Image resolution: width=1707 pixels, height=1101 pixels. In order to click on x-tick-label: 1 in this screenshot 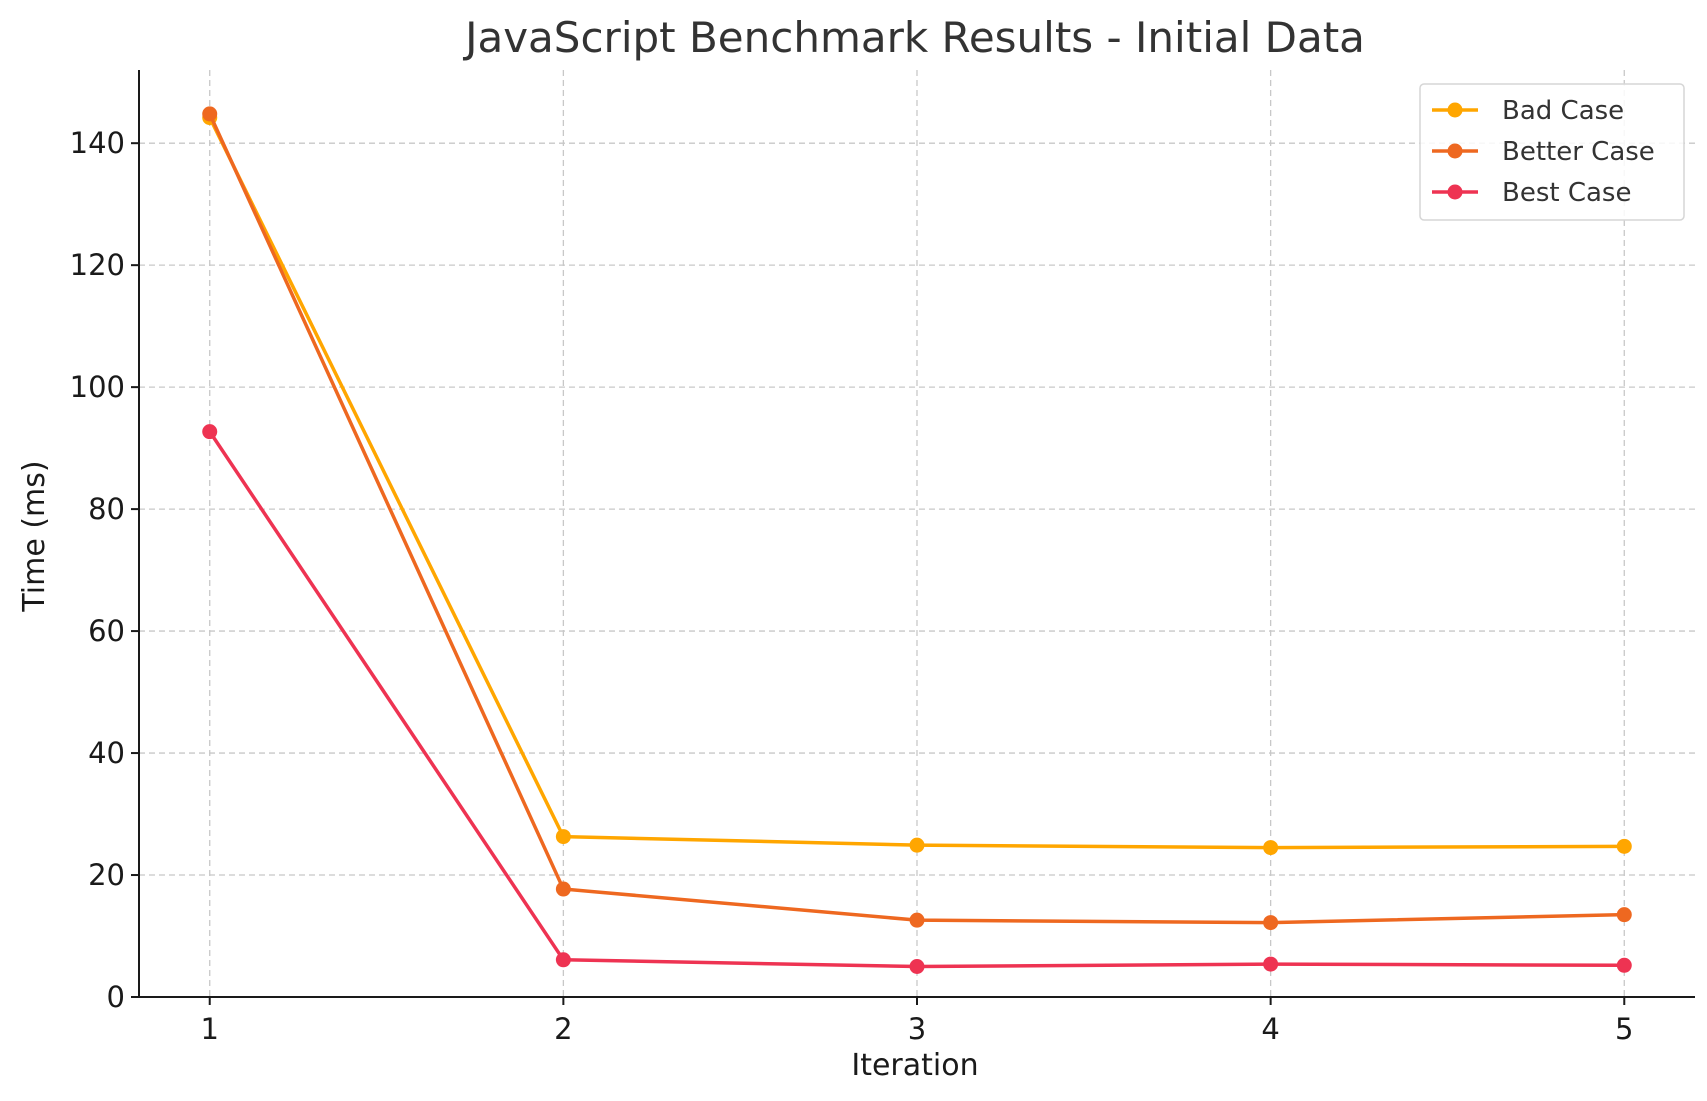, I will do `click(210, 1029)`.